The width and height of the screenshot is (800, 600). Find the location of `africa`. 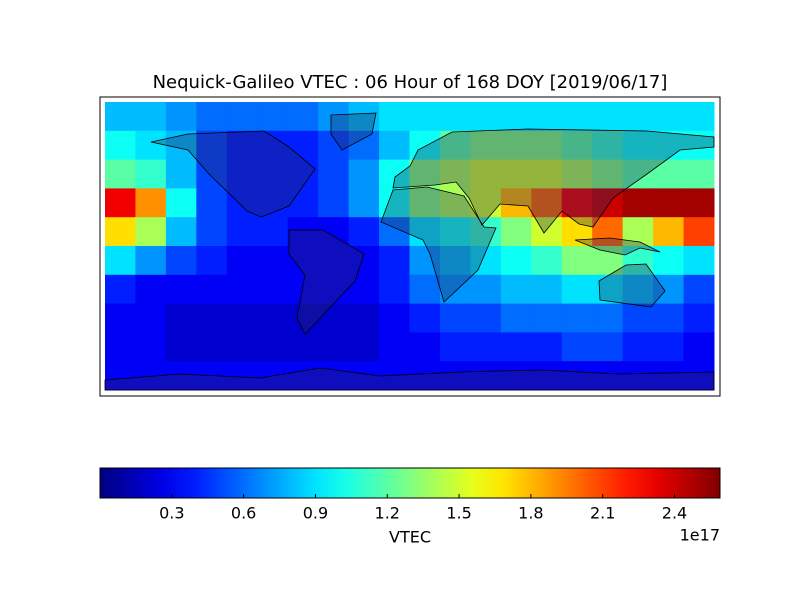

africa is located at coordinates (438, 244).